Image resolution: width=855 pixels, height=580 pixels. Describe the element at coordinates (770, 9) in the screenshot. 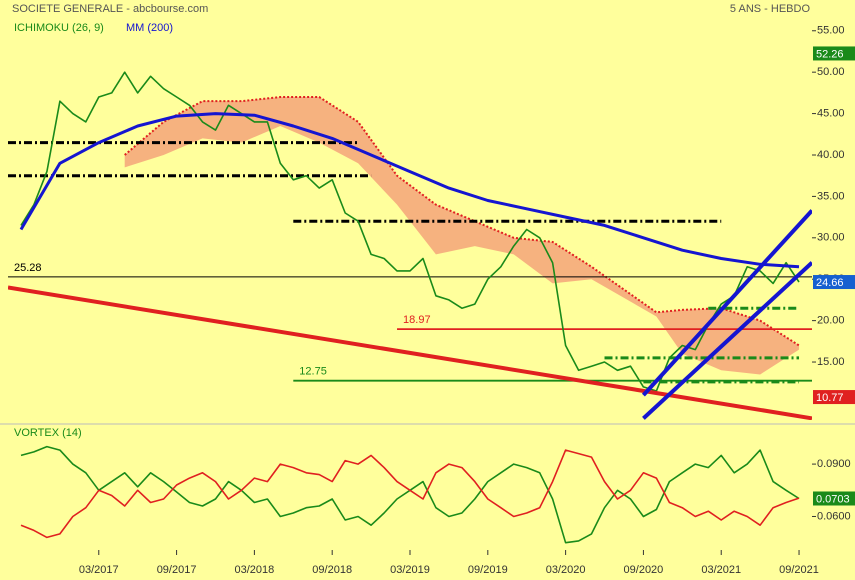

I see `chart-subtitle: 5 ANS - HEBDO` at that location.